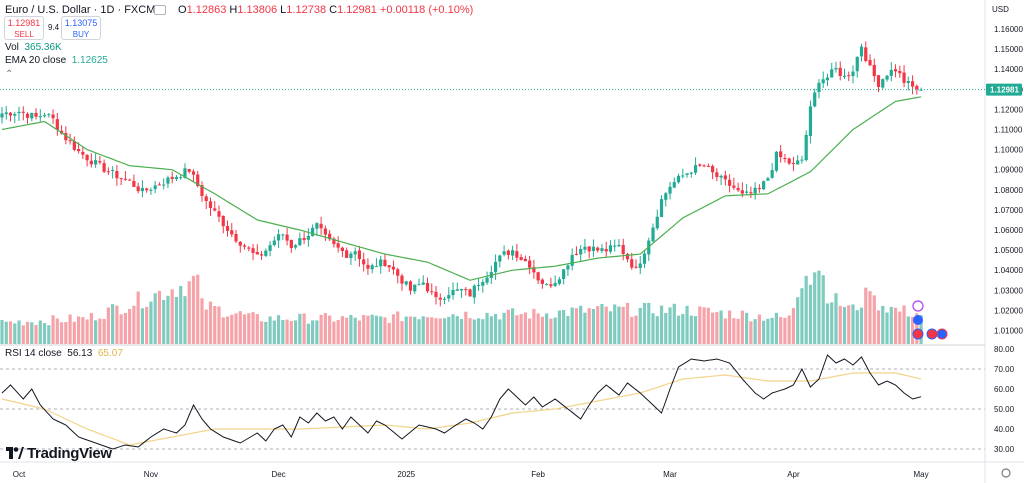 The width and height of the screenshot is (1024, 483). Describe the element at coordinates (24, 28) in the screenshot. I see `sell-button: 1.12981 SELL` at that location.